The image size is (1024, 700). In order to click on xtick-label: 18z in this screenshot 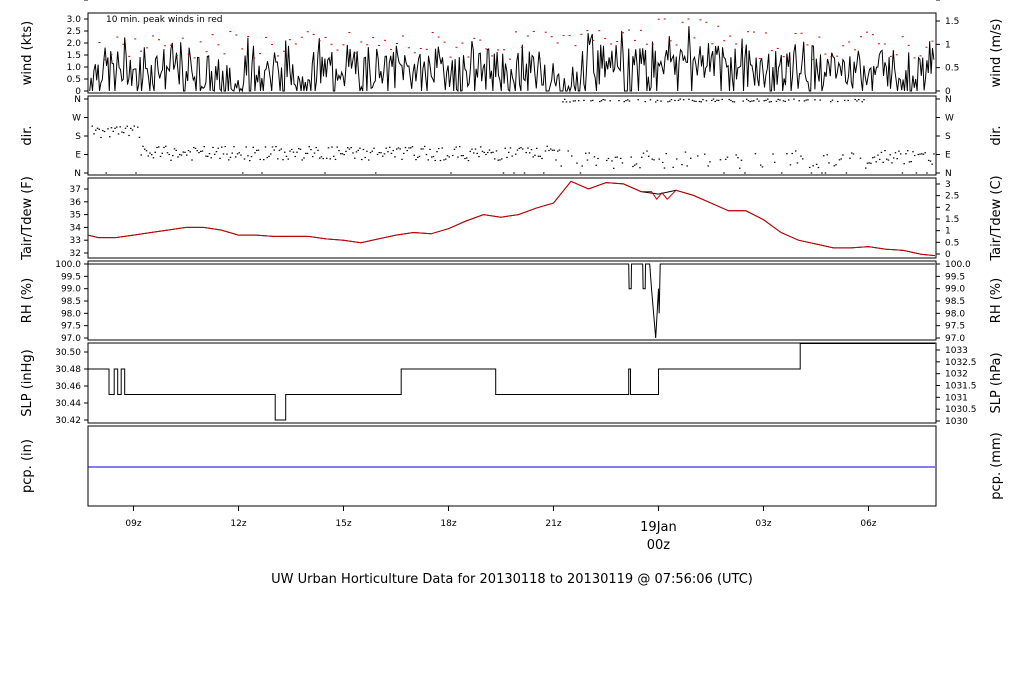, I will do `click(448, 524)`.